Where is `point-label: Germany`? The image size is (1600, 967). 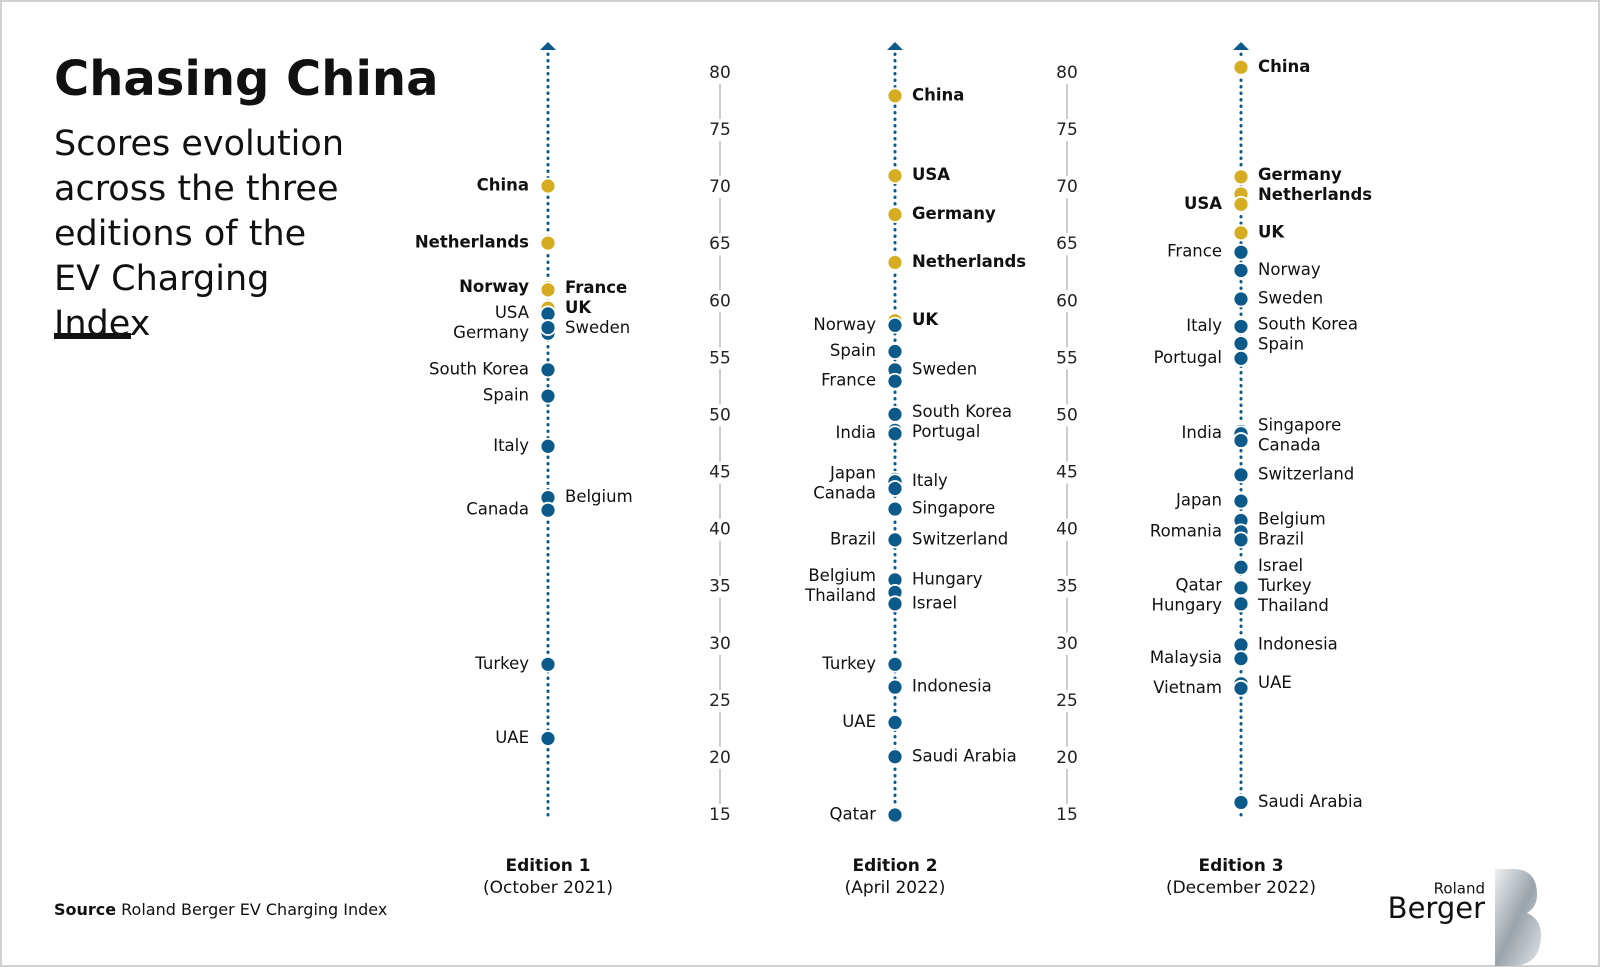
point-label: Germany is located at coordinates (1300, 174).